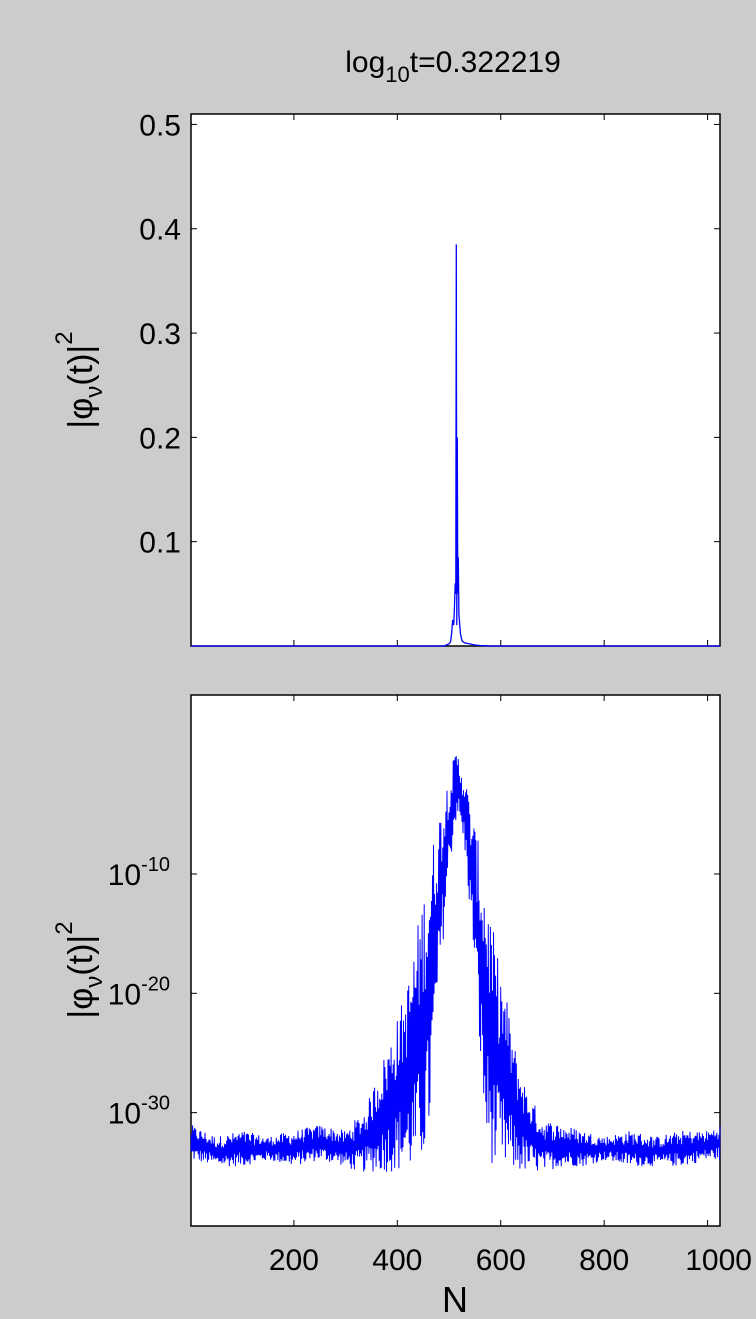  What do you see at coordinates (160, 334) in the screenshot?
I see `top-ytick-label: 0.3` at bounding box center [160, 334].